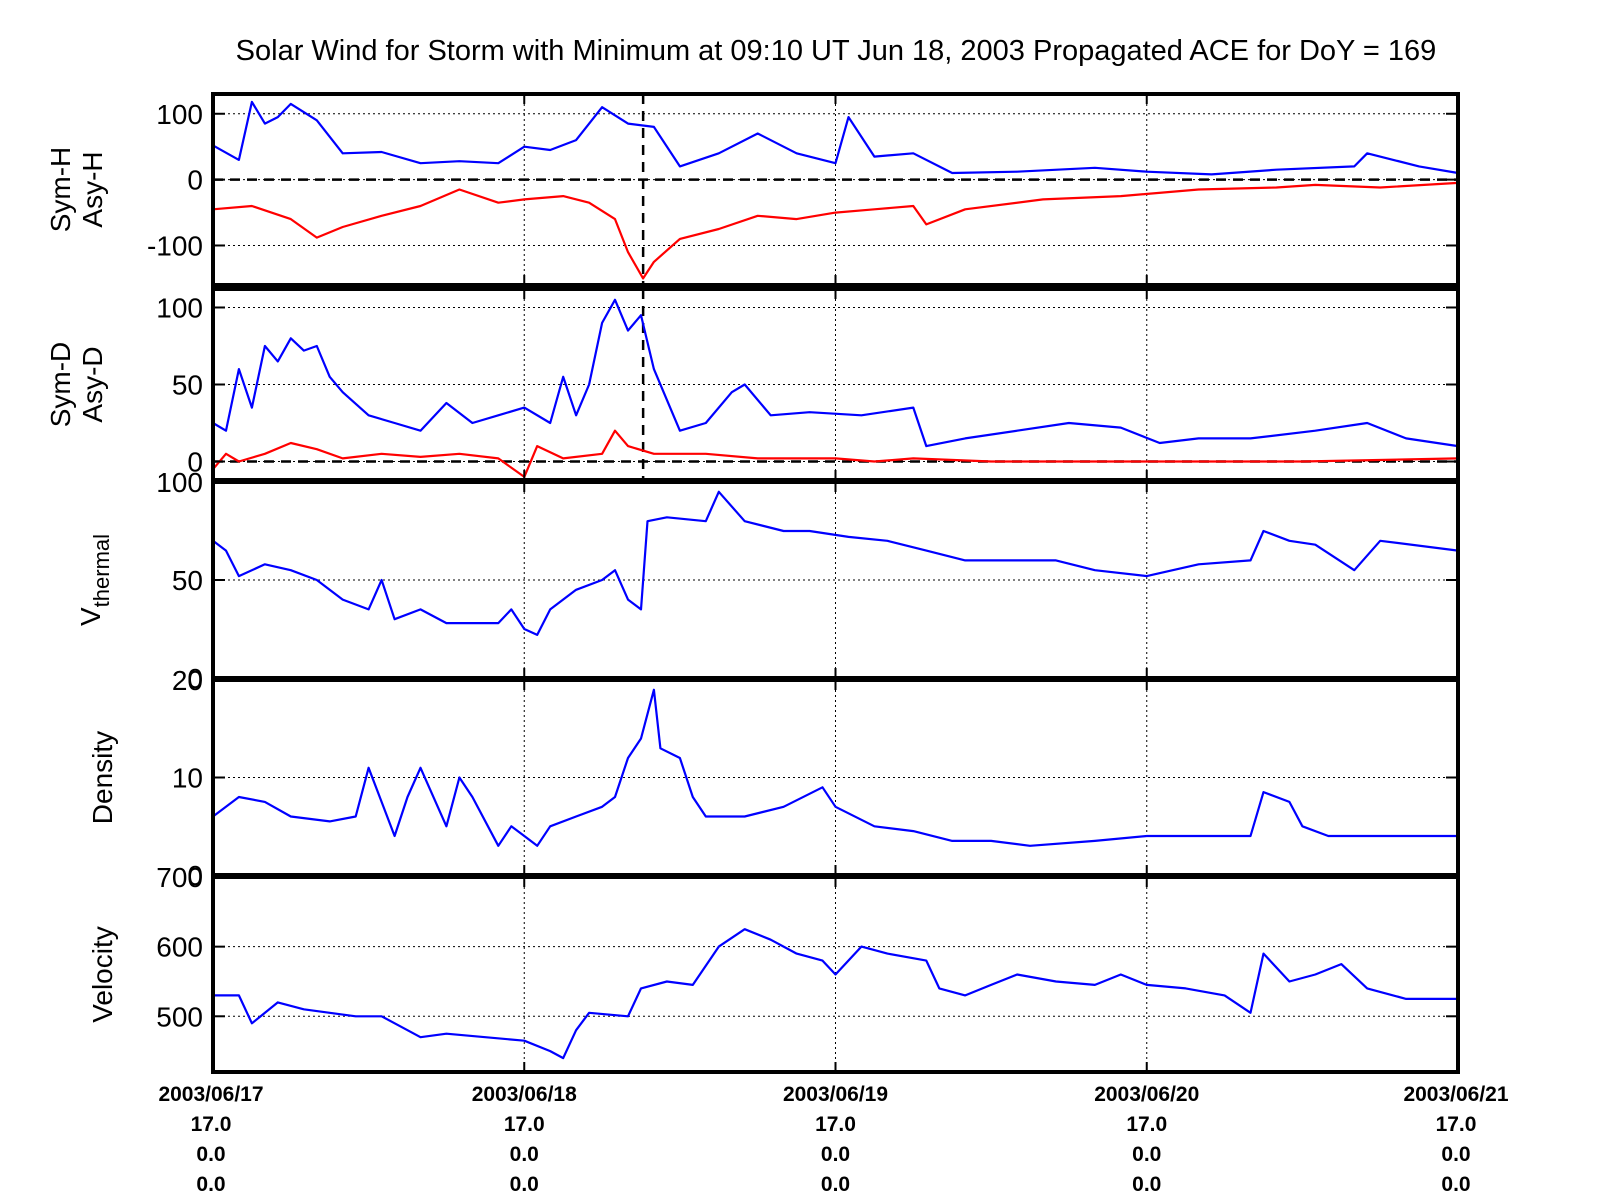 The image size is (1601, 1200). I want to click on panel-sym-d: 0 50 100 Sym-DAsy-D, so click(752, 384).